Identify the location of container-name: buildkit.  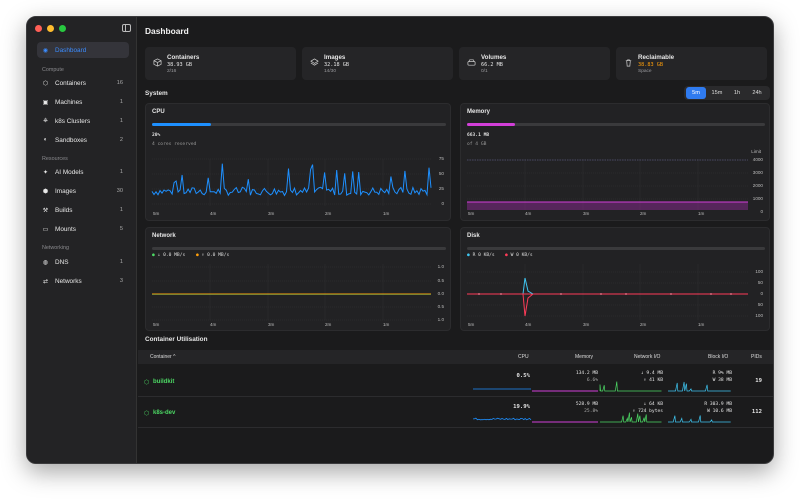
(164, 382).